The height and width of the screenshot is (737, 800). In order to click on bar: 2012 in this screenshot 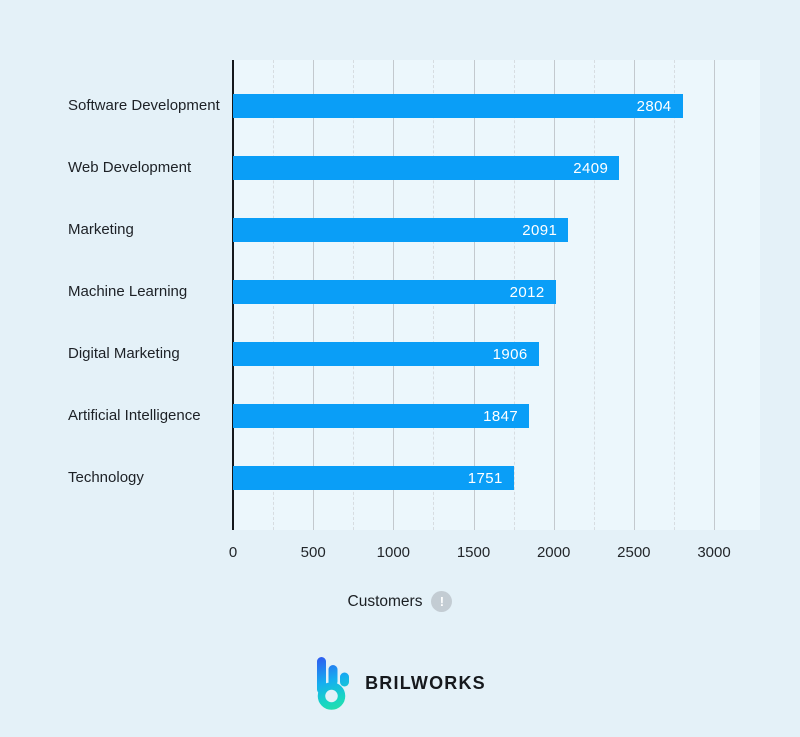, I will do `click(394, 292)`.